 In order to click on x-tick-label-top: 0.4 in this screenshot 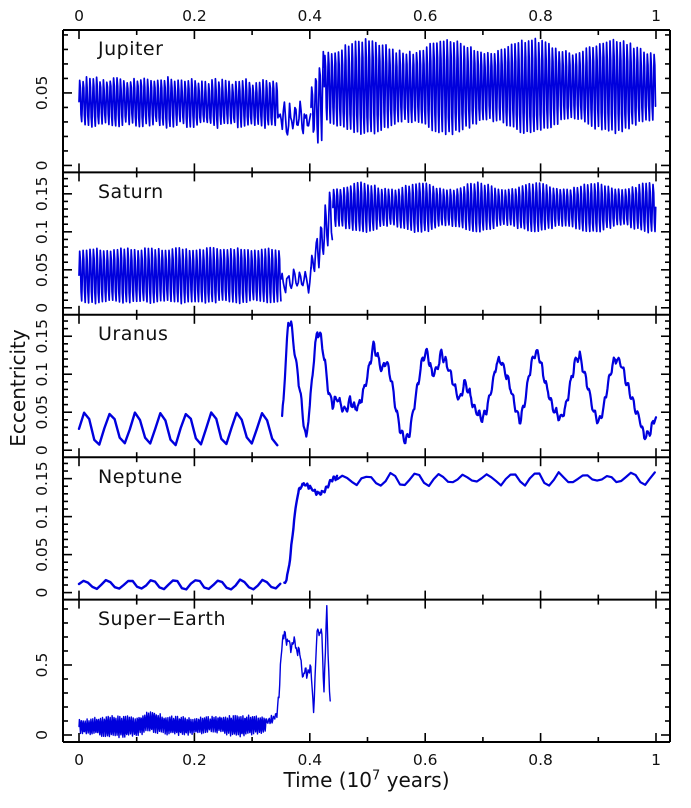, I will do `click(309, 16)`.